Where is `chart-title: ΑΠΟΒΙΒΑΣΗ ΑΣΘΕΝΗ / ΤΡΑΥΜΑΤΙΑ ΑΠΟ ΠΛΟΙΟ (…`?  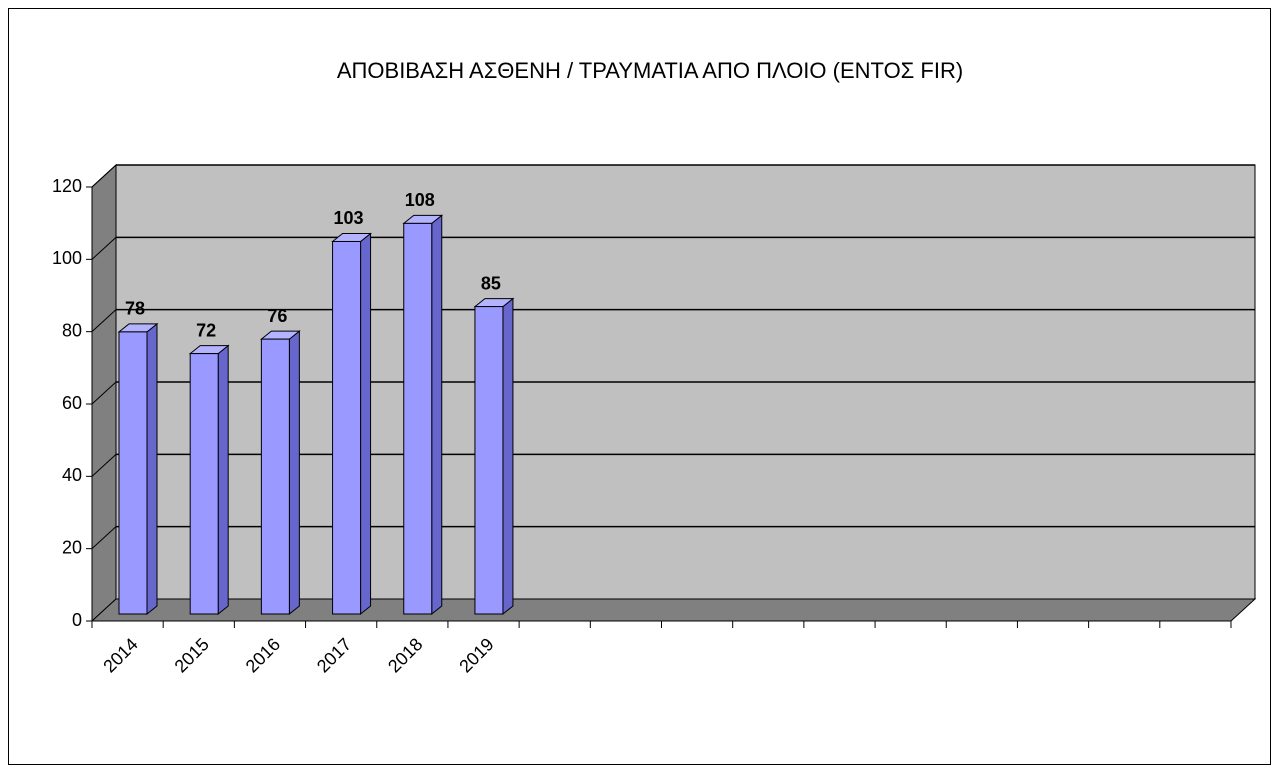 chart-title: ΑΠΟΒΙΒΑΣΗ ΑΣΘΕΝΗ / ΤΡΑΥΜΑΤΙΑ ΑΠΟ ΠΛΟΙΟ (… is located at coordinates (650, 70).